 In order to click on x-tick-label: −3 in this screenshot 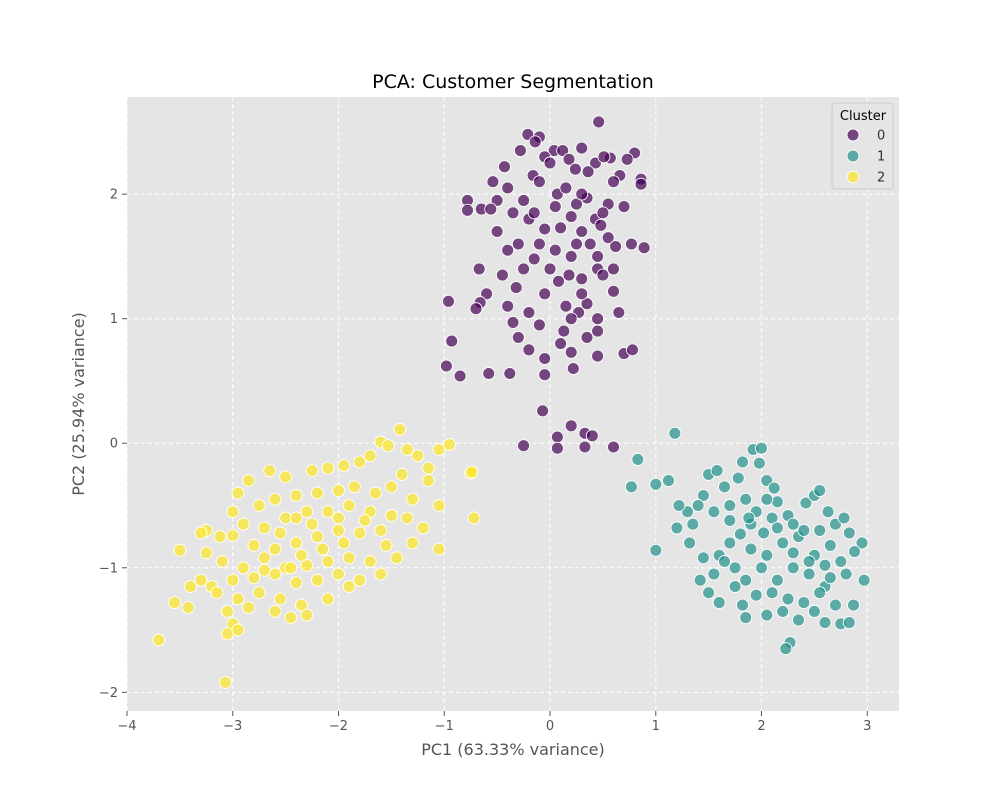, I will do `click(232, 726)`.